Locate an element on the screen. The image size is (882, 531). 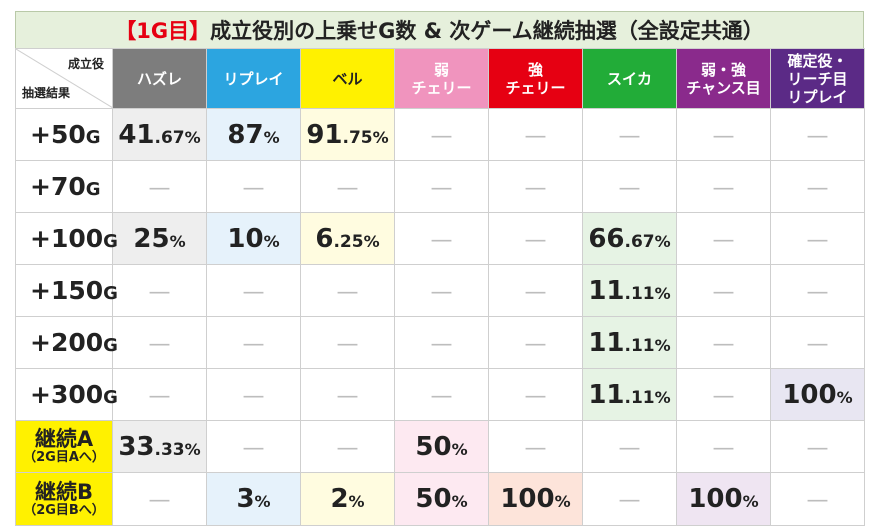
title-text: 成立役別の上乗せG数 & 次ゲーム継続抽選（全設定共通） is located at coordinates (487, 31).